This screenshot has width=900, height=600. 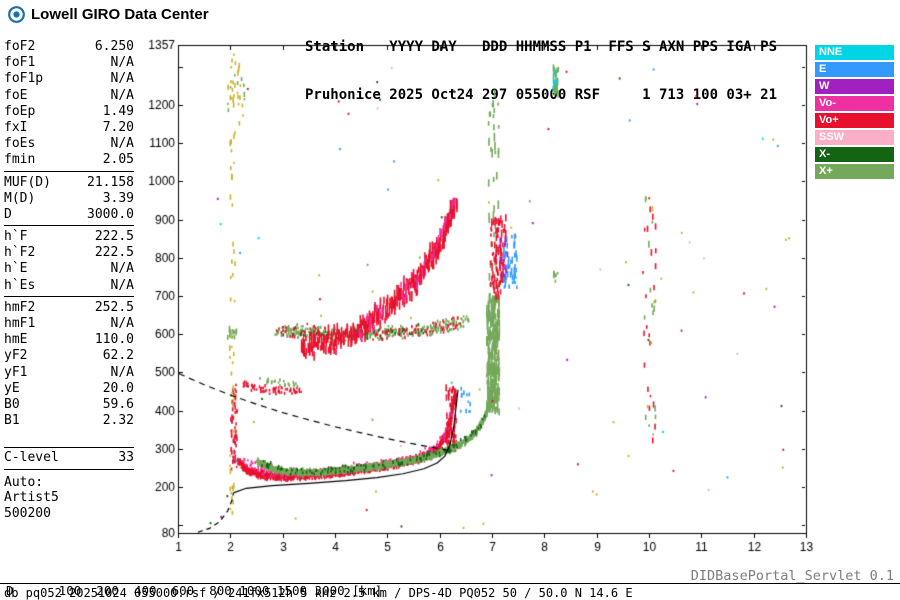 I want to click on param-row: h`F 222.5, so click(x=69, y=237).